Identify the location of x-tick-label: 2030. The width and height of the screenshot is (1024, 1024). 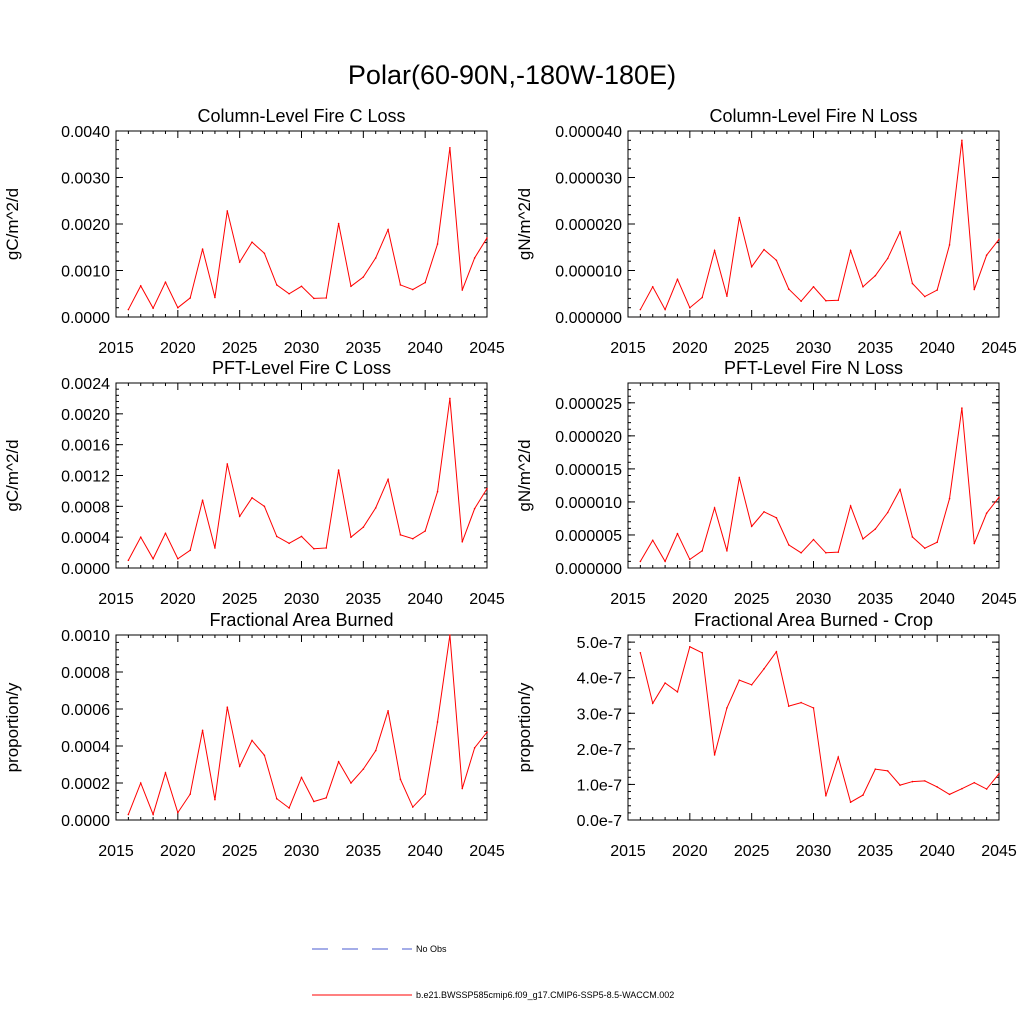
(814, 599).